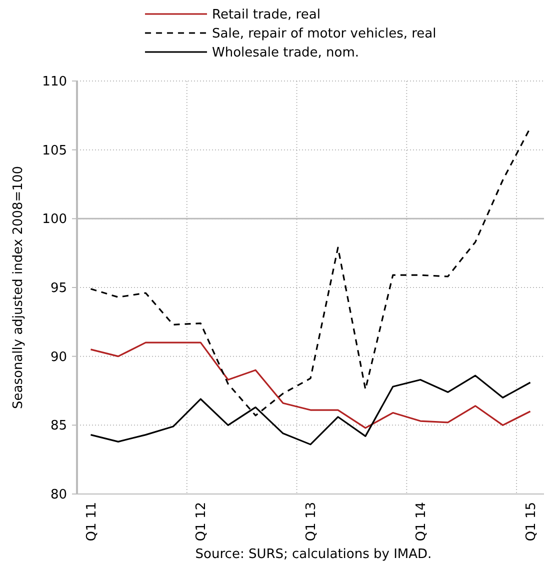 The image size is (550, 566). What do you see at coordinates (58, 495) in the screenshot?
I see `y-tick-label: 80` at bounding box center [58, 495].